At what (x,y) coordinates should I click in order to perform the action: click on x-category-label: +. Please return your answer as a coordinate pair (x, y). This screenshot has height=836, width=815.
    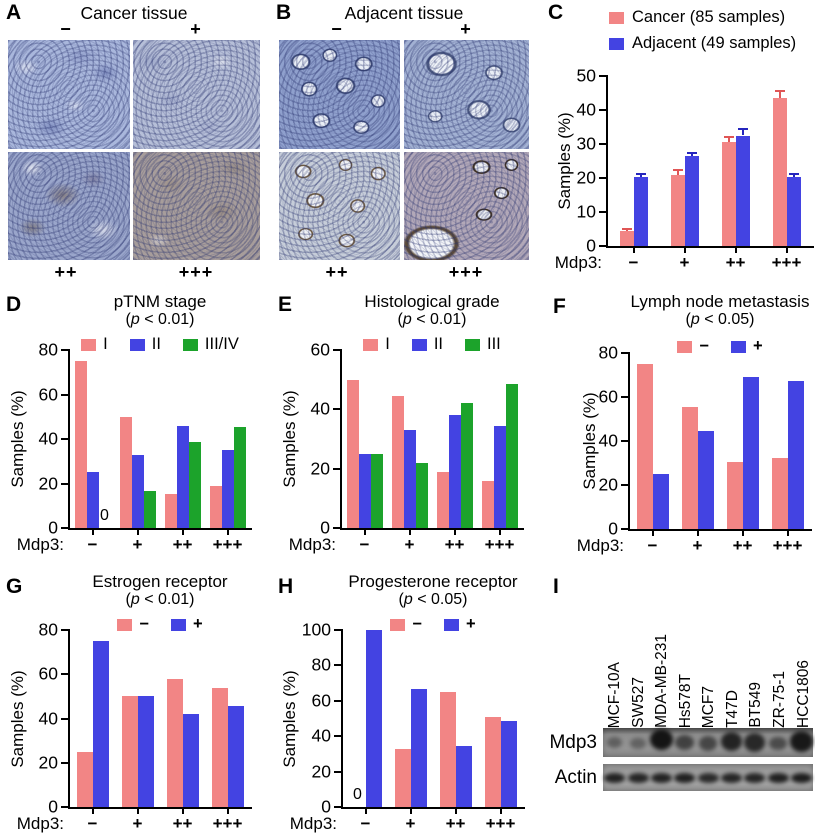
    Looking at the image, I should click on (137, 544).